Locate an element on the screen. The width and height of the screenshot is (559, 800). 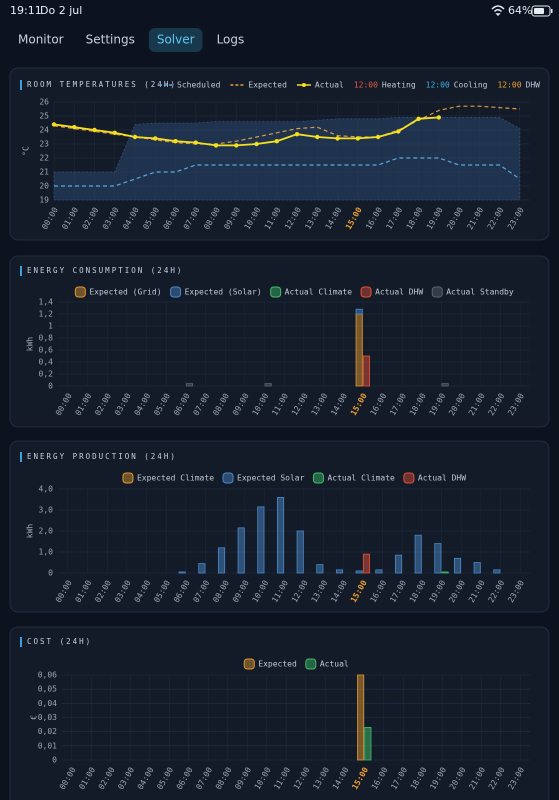
battery-icon is located at coordinates (541, 11).